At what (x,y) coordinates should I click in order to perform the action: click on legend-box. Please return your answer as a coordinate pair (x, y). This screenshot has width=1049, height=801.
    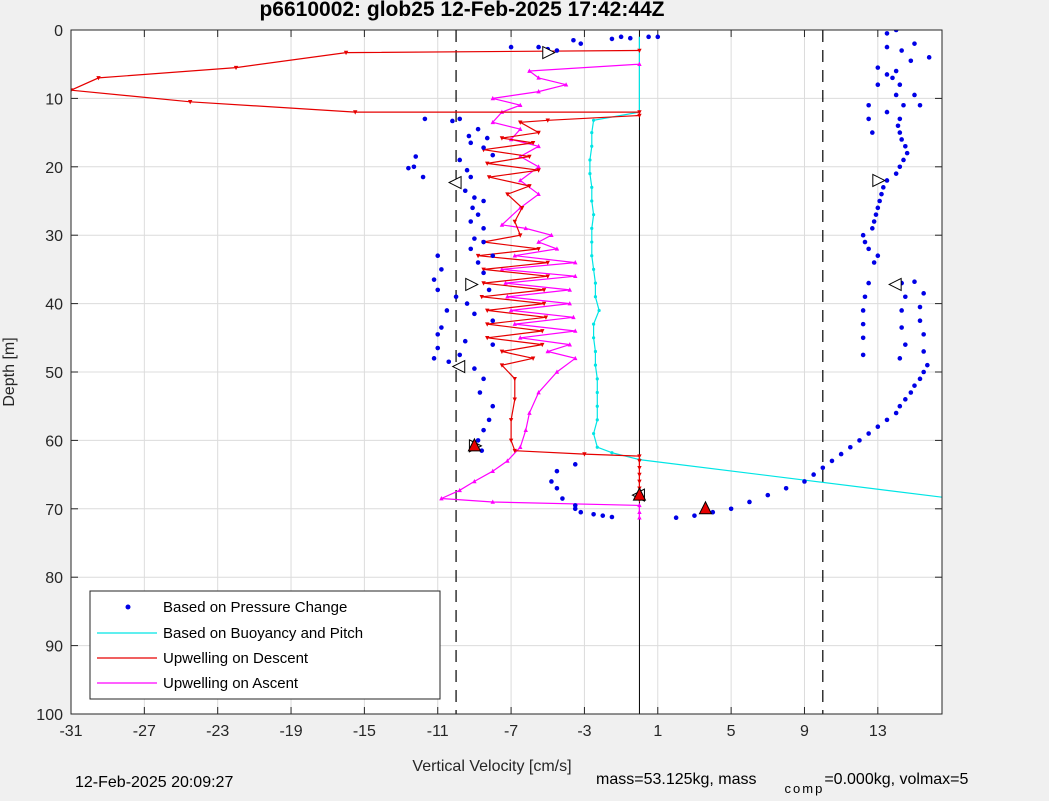
    Looking at the image, I should click on (265, 645).